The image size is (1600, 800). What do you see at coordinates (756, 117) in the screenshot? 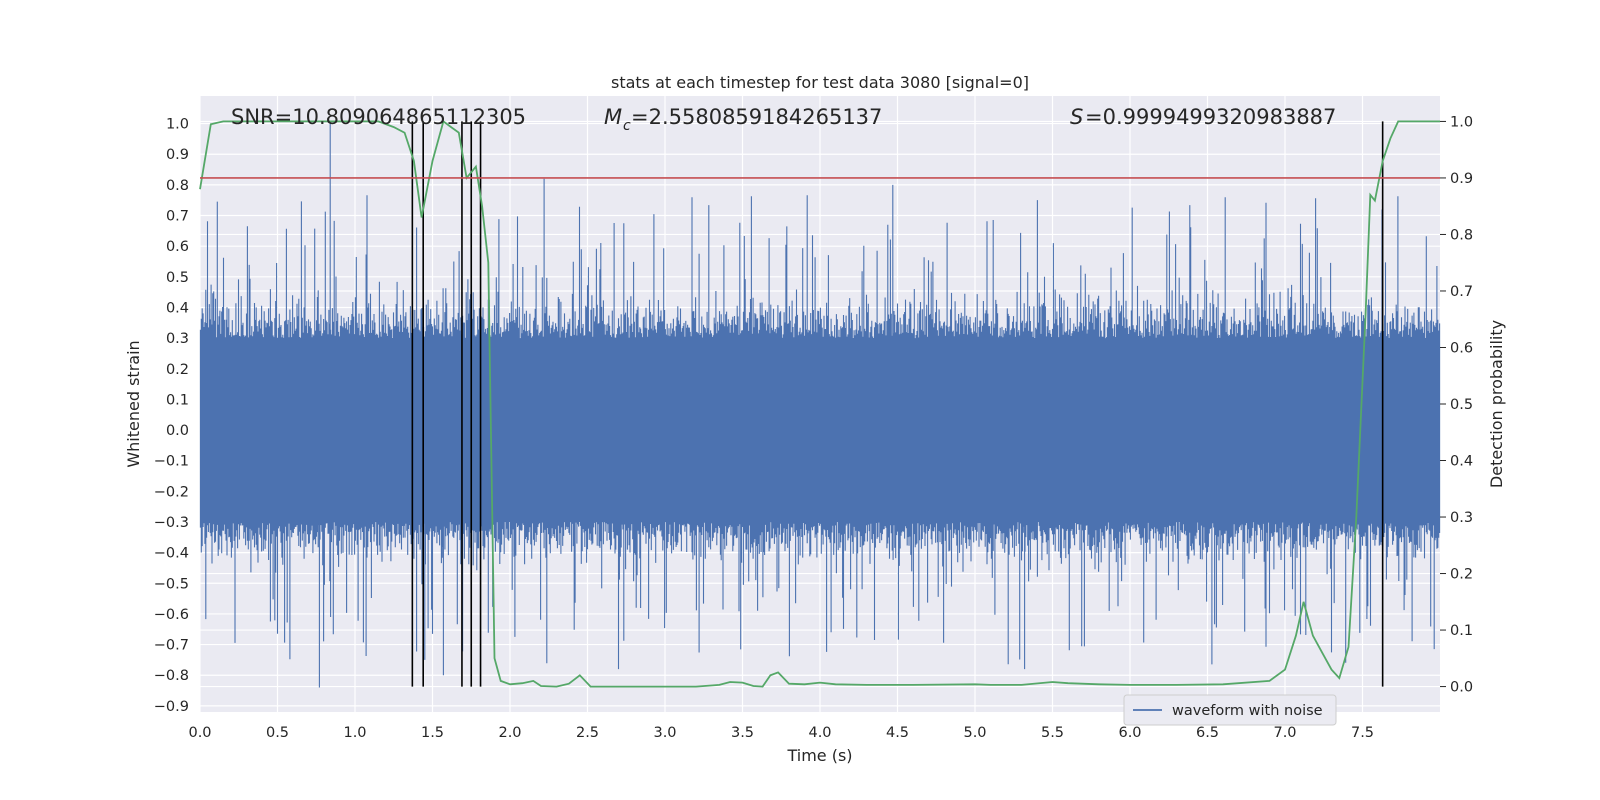
I see `chirp-mass-value: =2.5580859184265137` at bounding box center [756, 117].